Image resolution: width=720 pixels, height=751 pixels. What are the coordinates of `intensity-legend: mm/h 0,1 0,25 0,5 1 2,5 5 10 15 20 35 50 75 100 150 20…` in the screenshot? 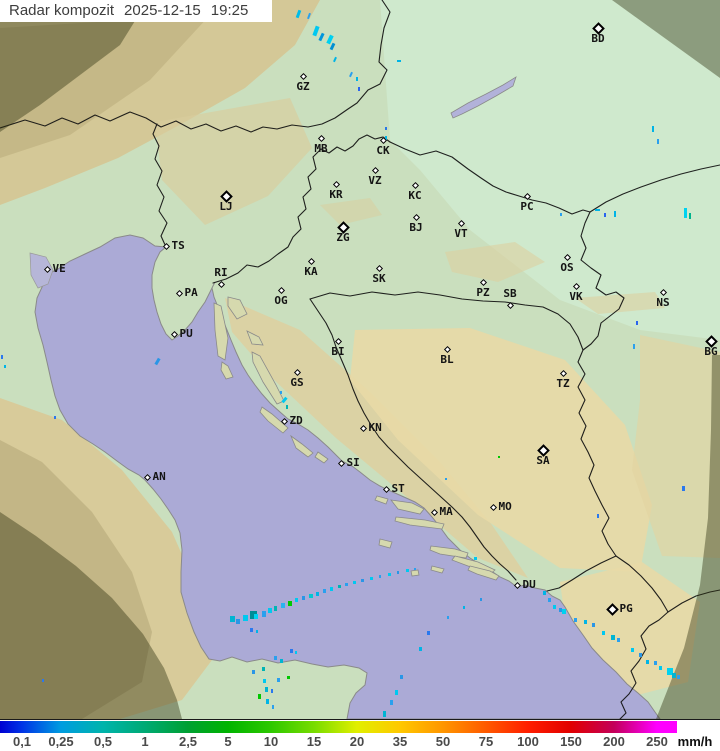 It's located at (360, 735).